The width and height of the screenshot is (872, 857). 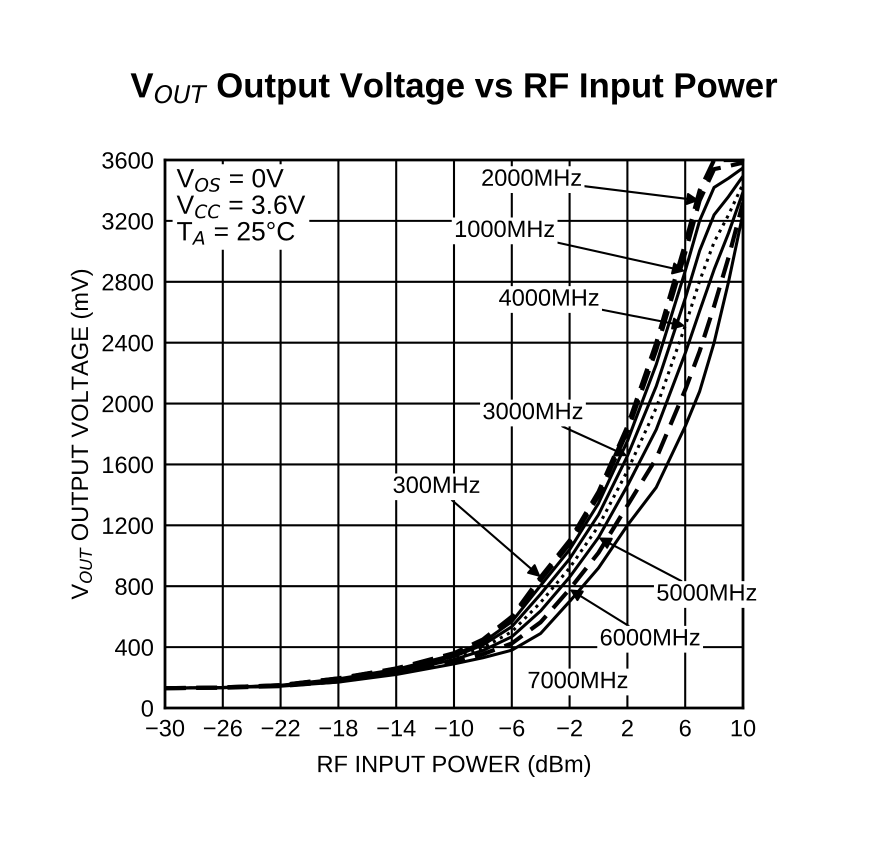 What do you see at coordinates (436, 485) in the screenshot?
I see `annotation: 300MHz` at bounding box center [436, 485].